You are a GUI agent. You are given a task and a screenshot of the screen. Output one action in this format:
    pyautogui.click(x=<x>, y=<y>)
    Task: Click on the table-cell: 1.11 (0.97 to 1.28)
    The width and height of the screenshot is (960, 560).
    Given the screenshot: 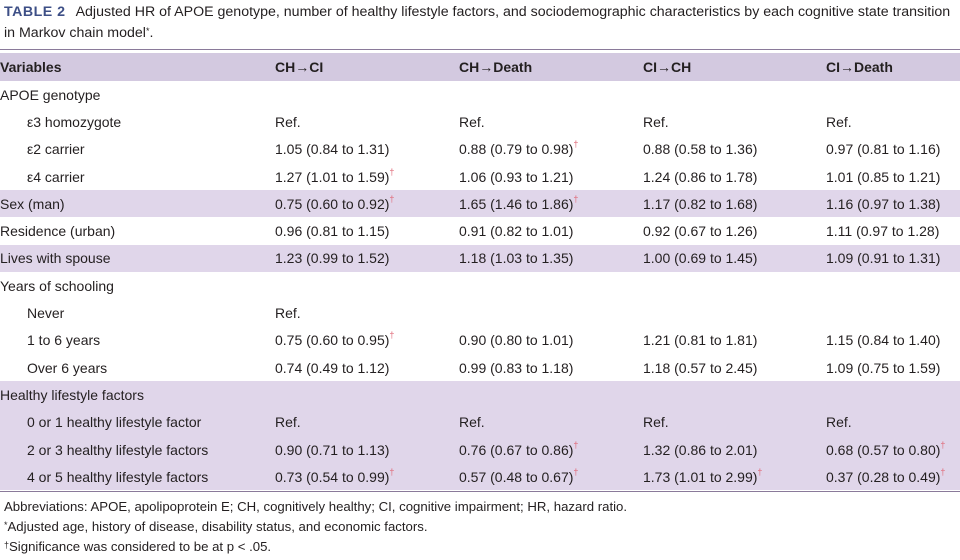 What is the action you would take?
    pyautogui.click(x=893, y=230)
    